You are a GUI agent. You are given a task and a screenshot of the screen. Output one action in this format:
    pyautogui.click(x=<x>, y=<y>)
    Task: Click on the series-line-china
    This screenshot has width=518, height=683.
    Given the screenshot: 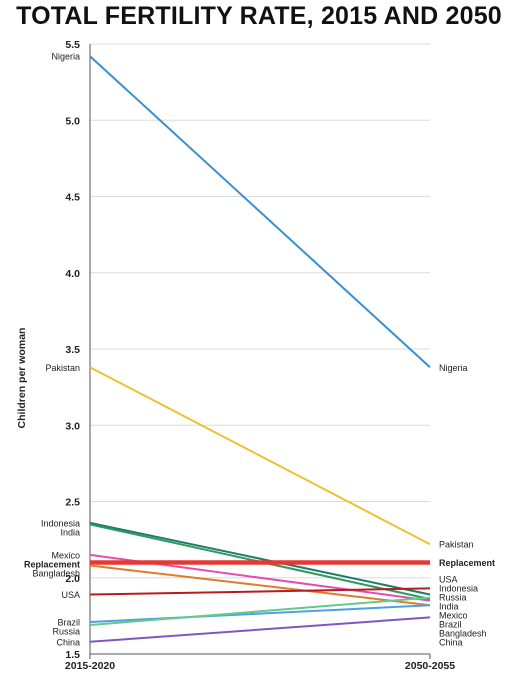 What is the action you would take?
    pyautogui.click(x=260, y=629)
    